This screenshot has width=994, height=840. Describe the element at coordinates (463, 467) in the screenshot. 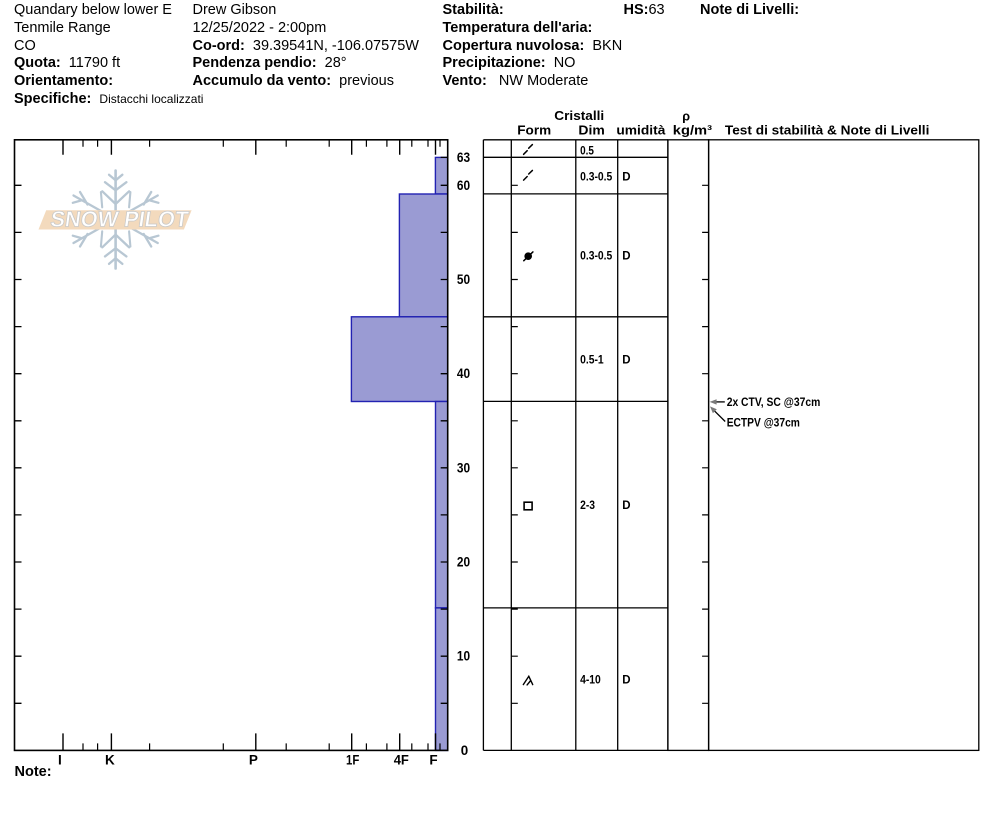

I see `svg-text: 30` at that location.